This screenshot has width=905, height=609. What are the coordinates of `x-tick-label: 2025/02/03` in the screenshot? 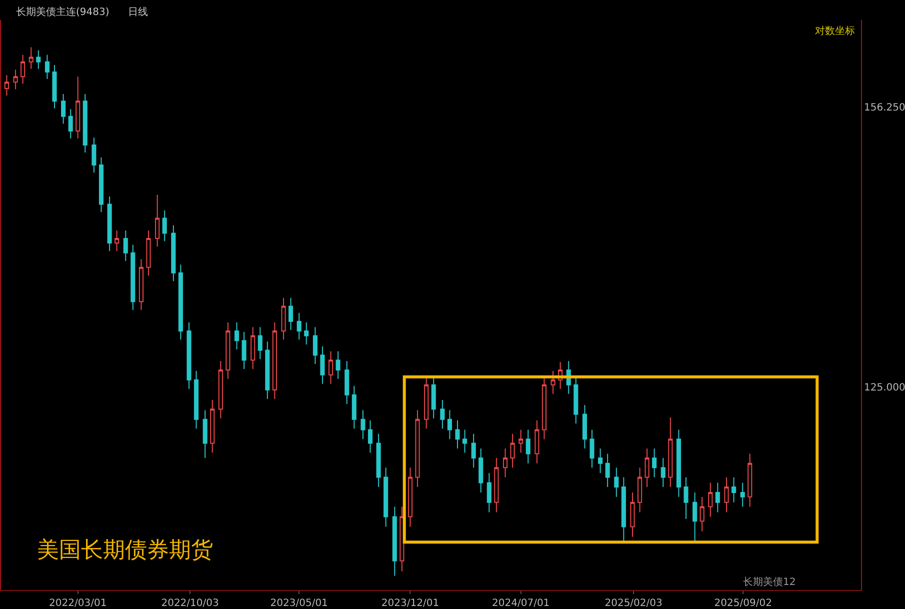 It's located at (633, 603).